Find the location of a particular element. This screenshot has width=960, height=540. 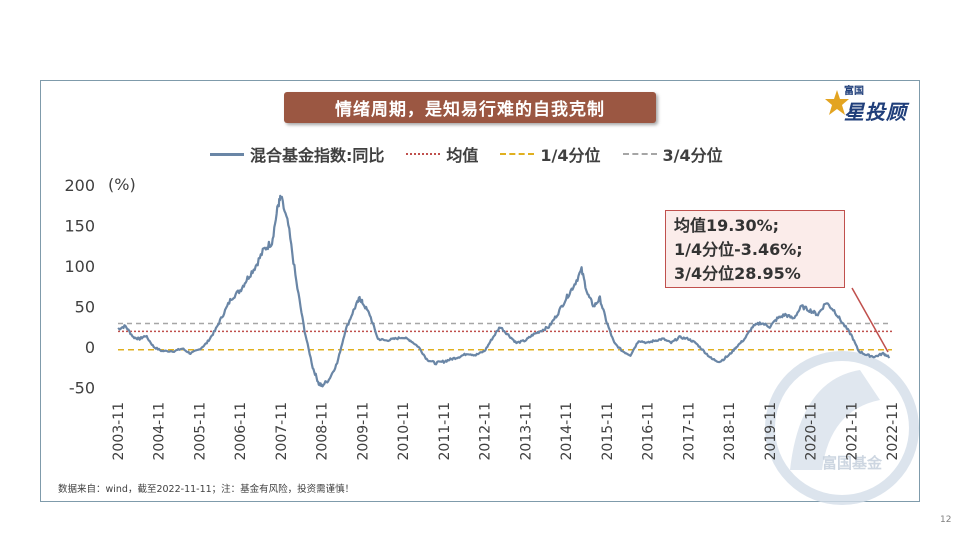

y-tick-label: 50 is located at coordinates (85, 307).